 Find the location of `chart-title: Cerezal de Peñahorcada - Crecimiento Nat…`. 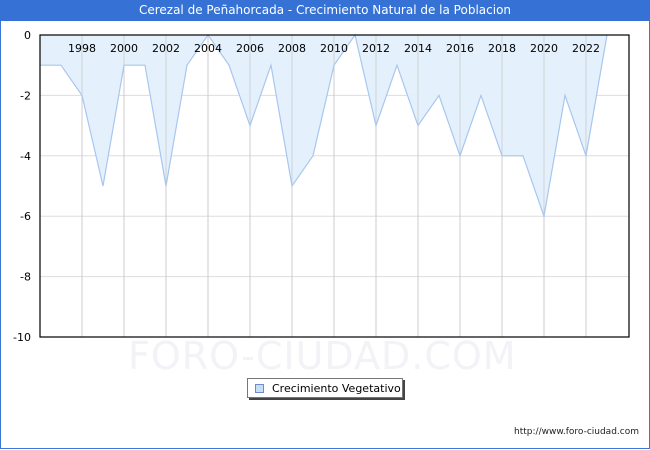

chart-title: Cerezal de Peñahorcada - Crecimiento Nat… is located at coordinates (325, 10).